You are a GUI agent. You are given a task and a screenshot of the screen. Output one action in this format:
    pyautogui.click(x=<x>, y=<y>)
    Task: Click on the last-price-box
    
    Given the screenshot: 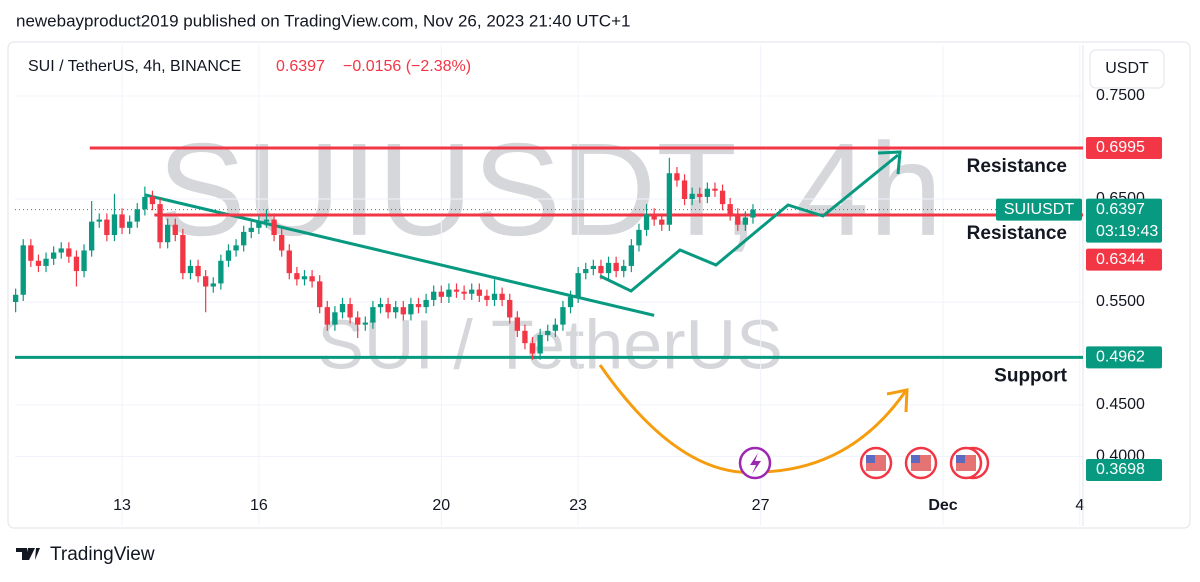 What is the action you would take?
    pyautogui.click(x=1124, y=220)
    